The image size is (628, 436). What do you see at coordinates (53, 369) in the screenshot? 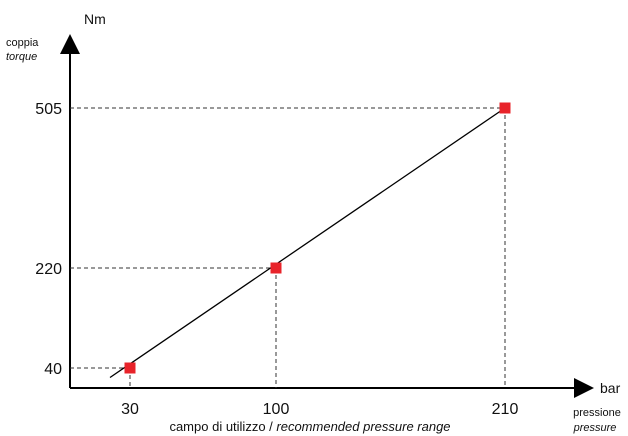
I see `y-tick-label: 40` at bounding box center [53, 369].